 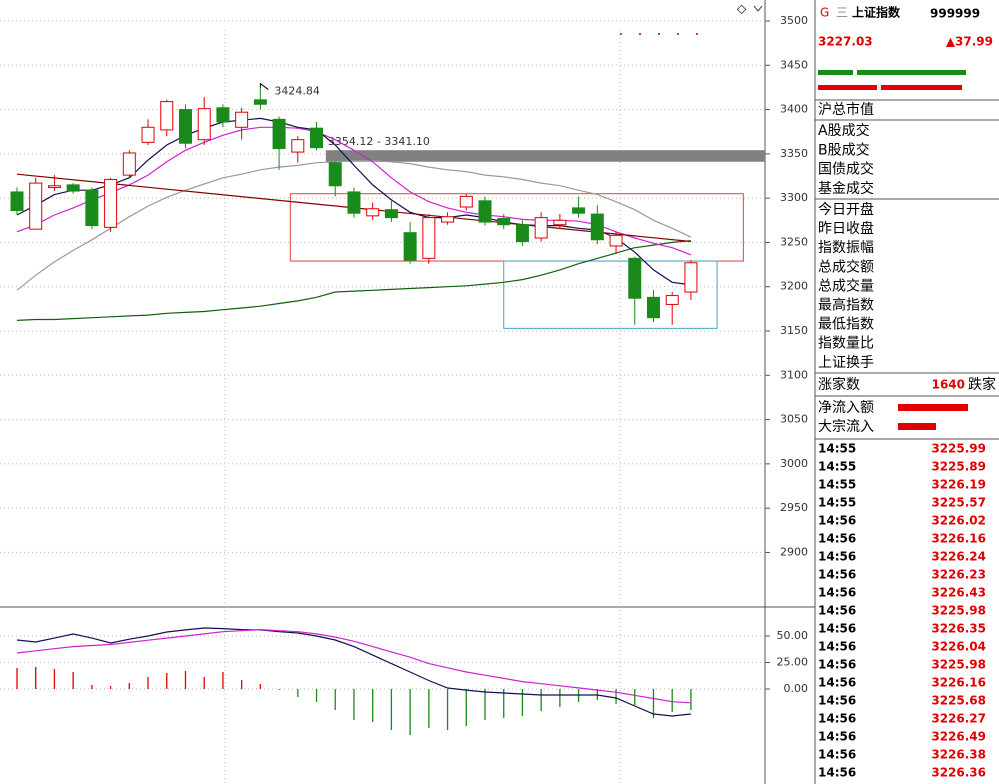 I want to click on high-pointer, so click(x=264, y=86).